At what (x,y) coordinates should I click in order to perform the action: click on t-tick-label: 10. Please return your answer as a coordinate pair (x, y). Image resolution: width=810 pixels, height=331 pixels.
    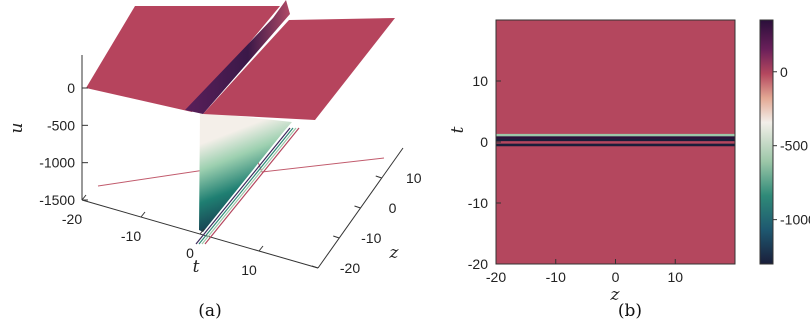
    Looking at the image, I should click on (249, 270).